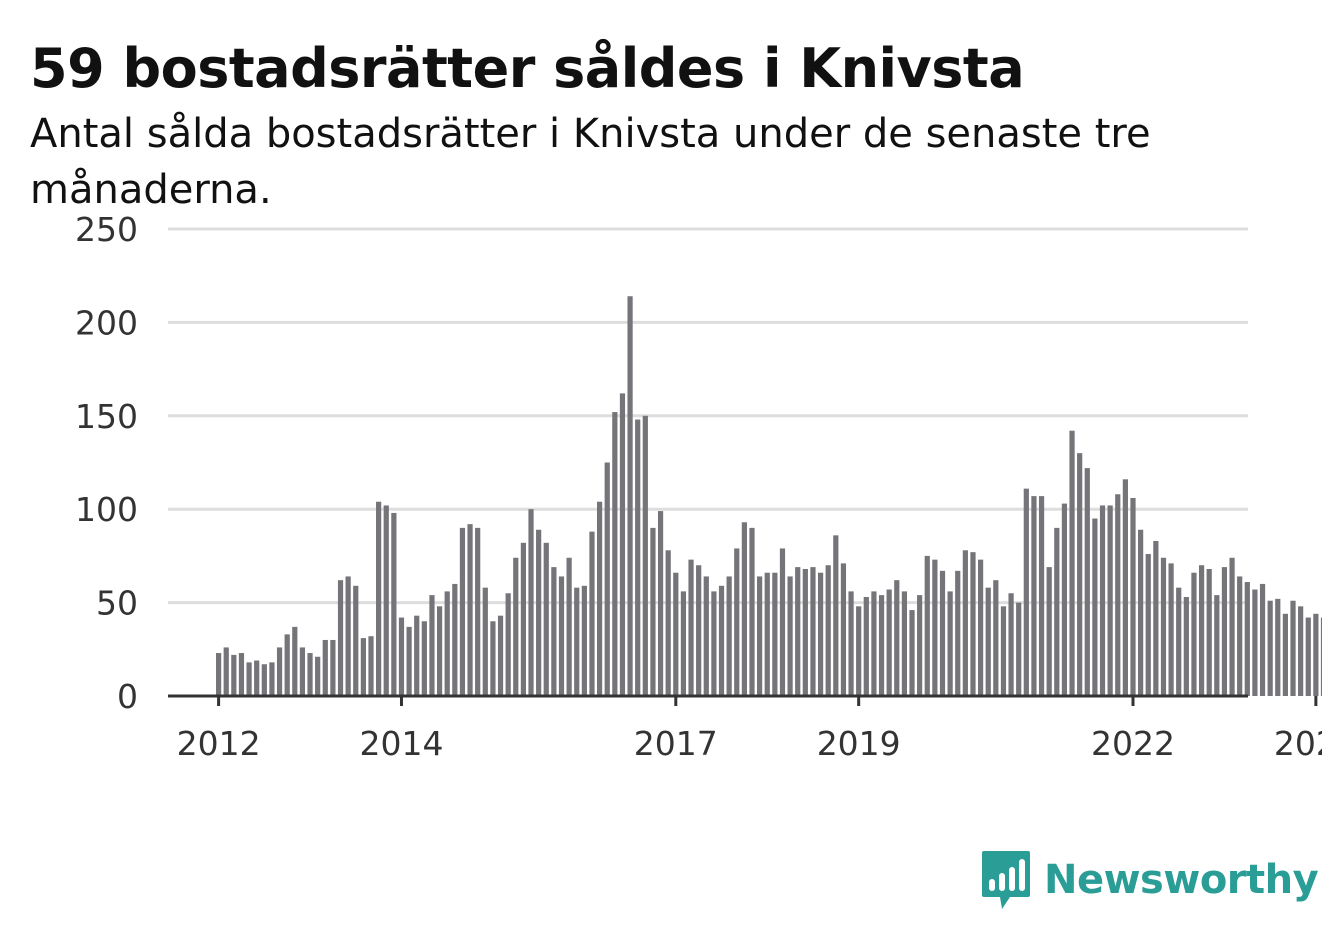 The image size is (1322, 939). What do you see at coordinates (1181, 880) in the screenshot?
I see `brand-name: Newsworthy` at bounding box center [1181, 880].